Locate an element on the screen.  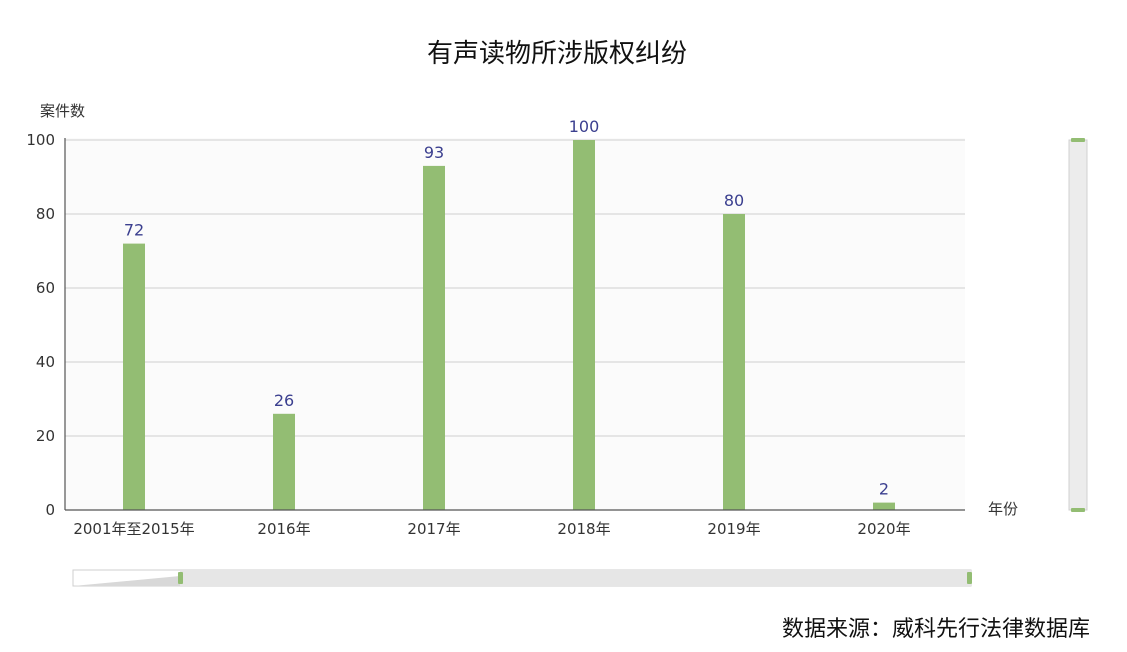
y-tick-label: 0 is located at coordinates (50, 510).